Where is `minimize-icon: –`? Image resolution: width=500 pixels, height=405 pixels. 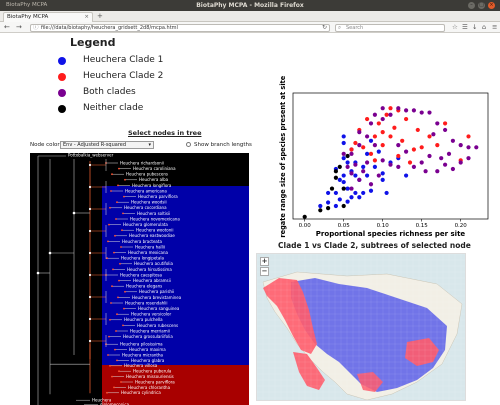
minimize-icon: – is located at coordinates (471, 5).